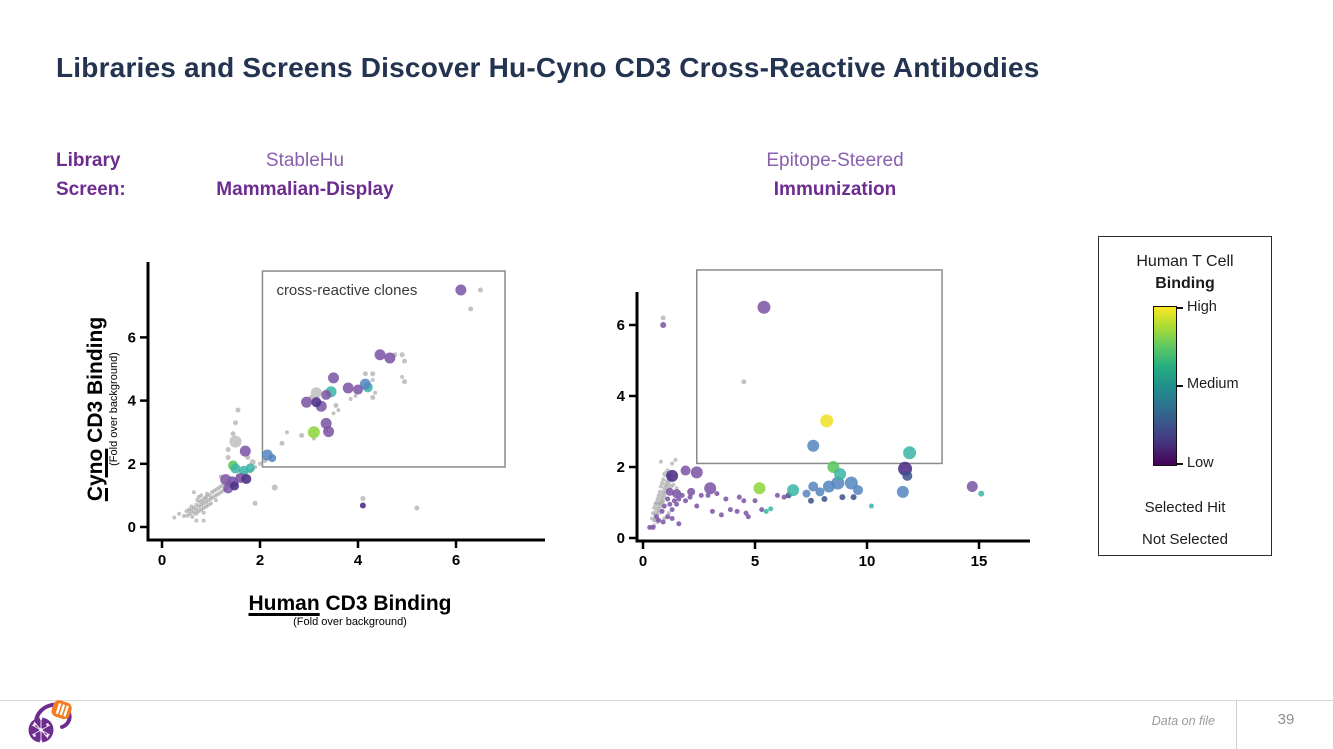  What do you see at coordinates (1180, 308) in the screenshot?
I see `colorbar-tick-high` at bounding box center [1180, 308].